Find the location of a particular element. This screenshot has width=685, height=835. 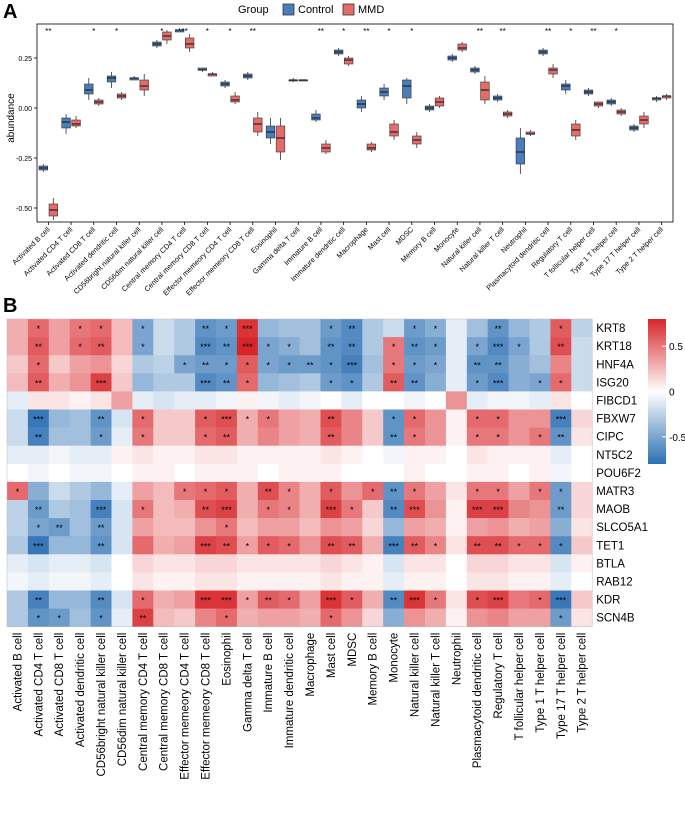

heatmap-row-label: SCN4B is located at coordinates (615, 619).